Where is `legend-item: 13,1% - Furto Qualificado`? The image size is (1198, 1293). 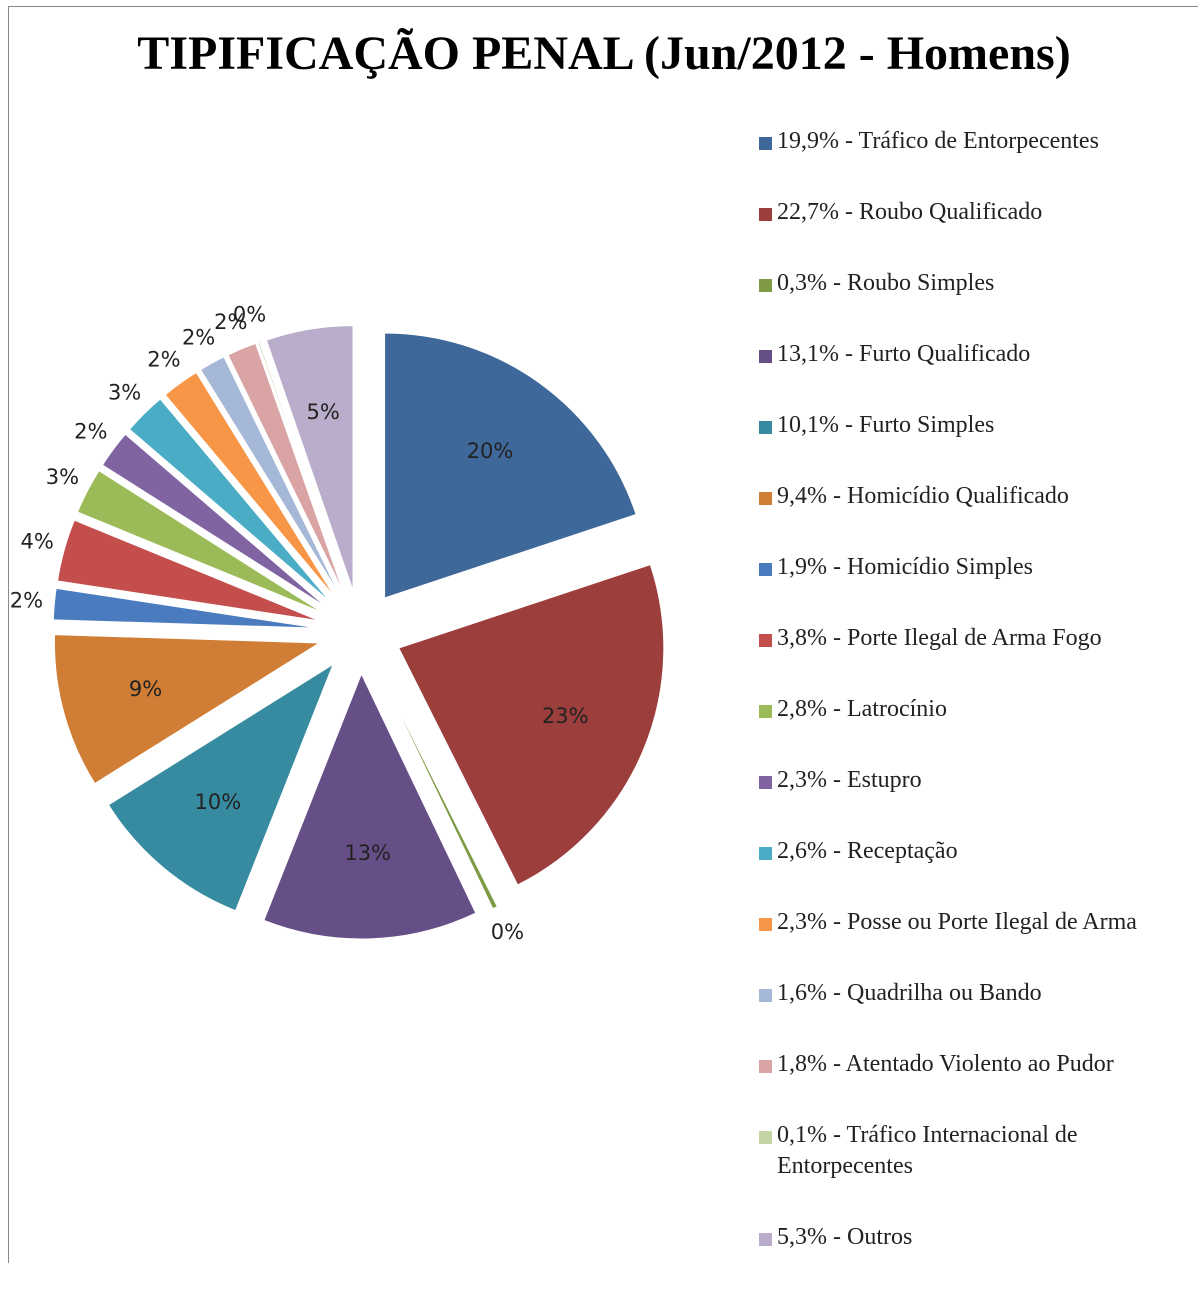 legend-item: 13,1% - Furto Qualificado is located at coordinates (966, 354).